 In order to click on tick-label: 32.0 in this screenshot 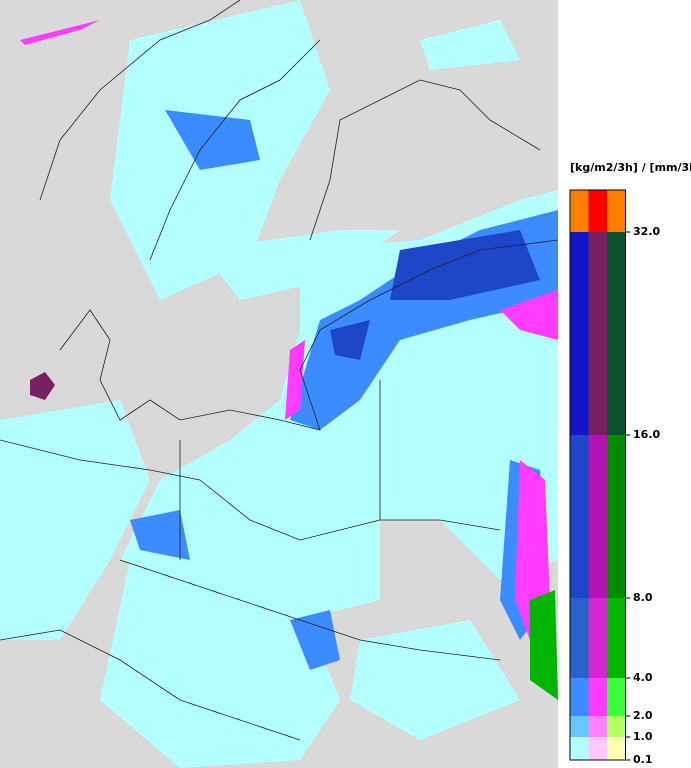, I will do `click(646, 231)`.